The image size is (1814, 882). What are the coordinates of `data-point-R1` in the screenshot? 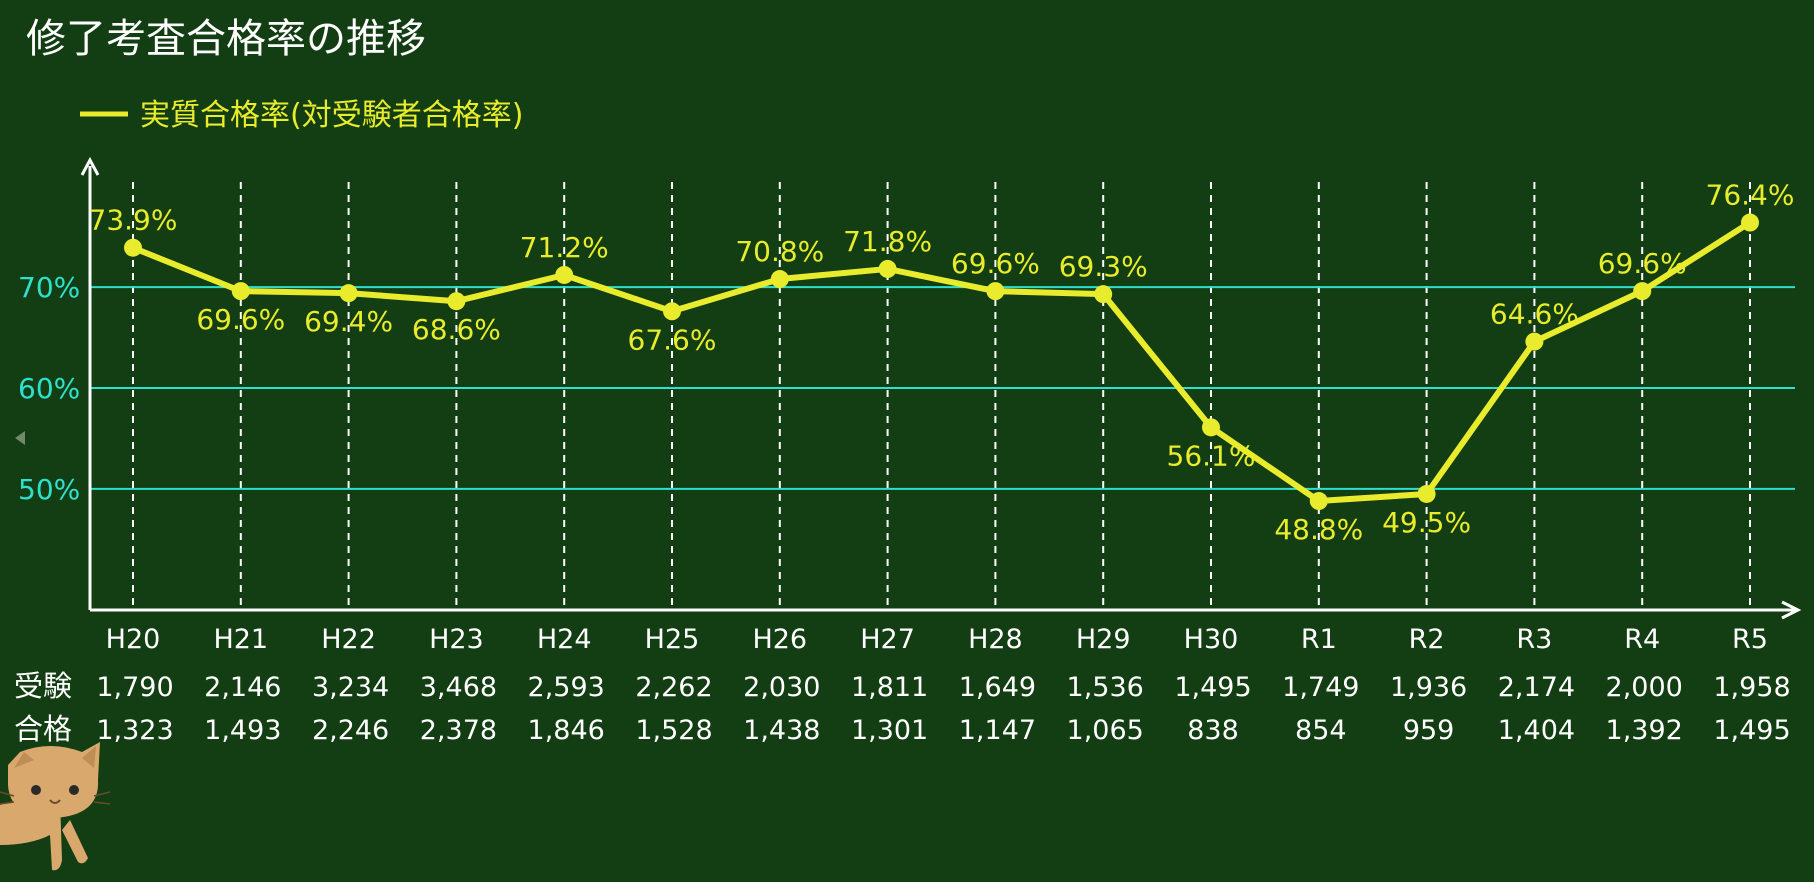 It's located at (1318, 501).